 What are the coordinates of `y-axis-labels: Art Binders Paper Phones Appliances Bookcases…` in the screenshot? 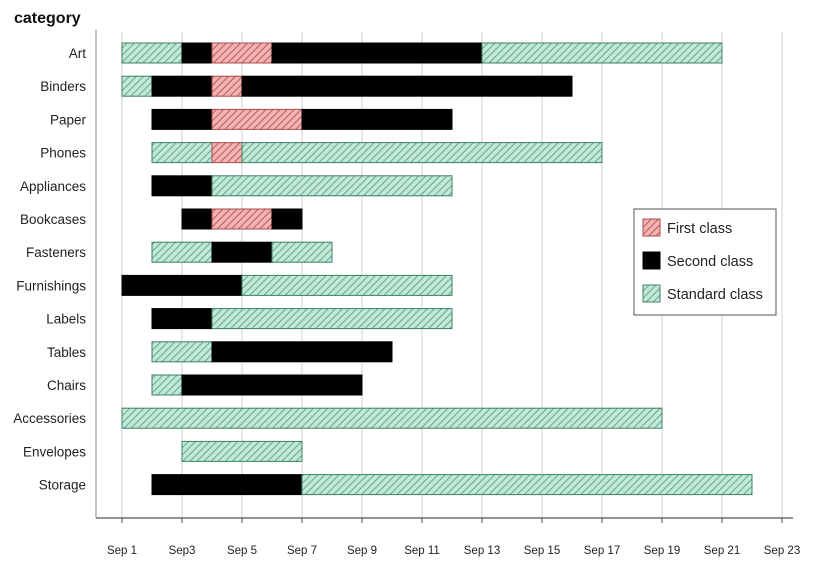 It's located at (49, 269).